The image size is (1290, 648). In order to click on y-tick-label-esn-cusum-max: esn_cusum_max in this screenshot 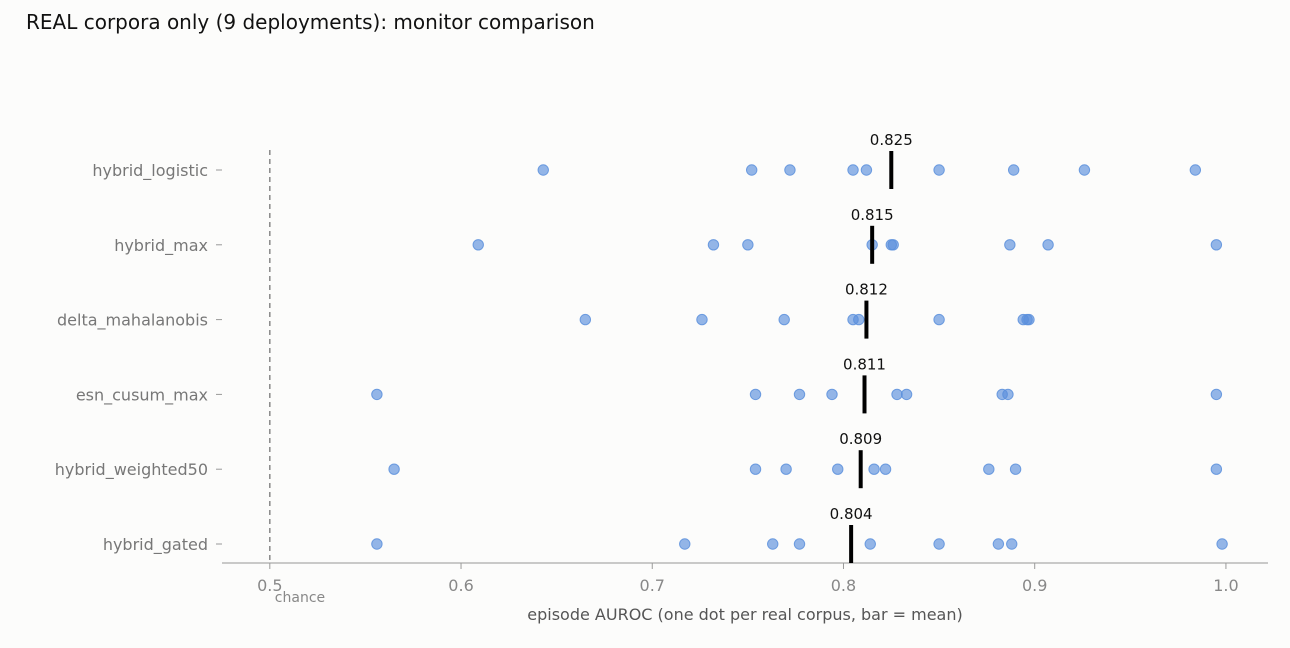, I will do `click(142, 395)`.